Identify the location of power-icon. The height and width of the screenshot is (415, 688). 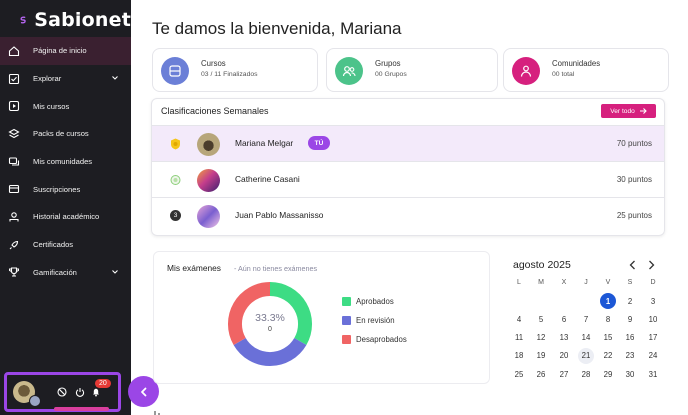
(80, 392).